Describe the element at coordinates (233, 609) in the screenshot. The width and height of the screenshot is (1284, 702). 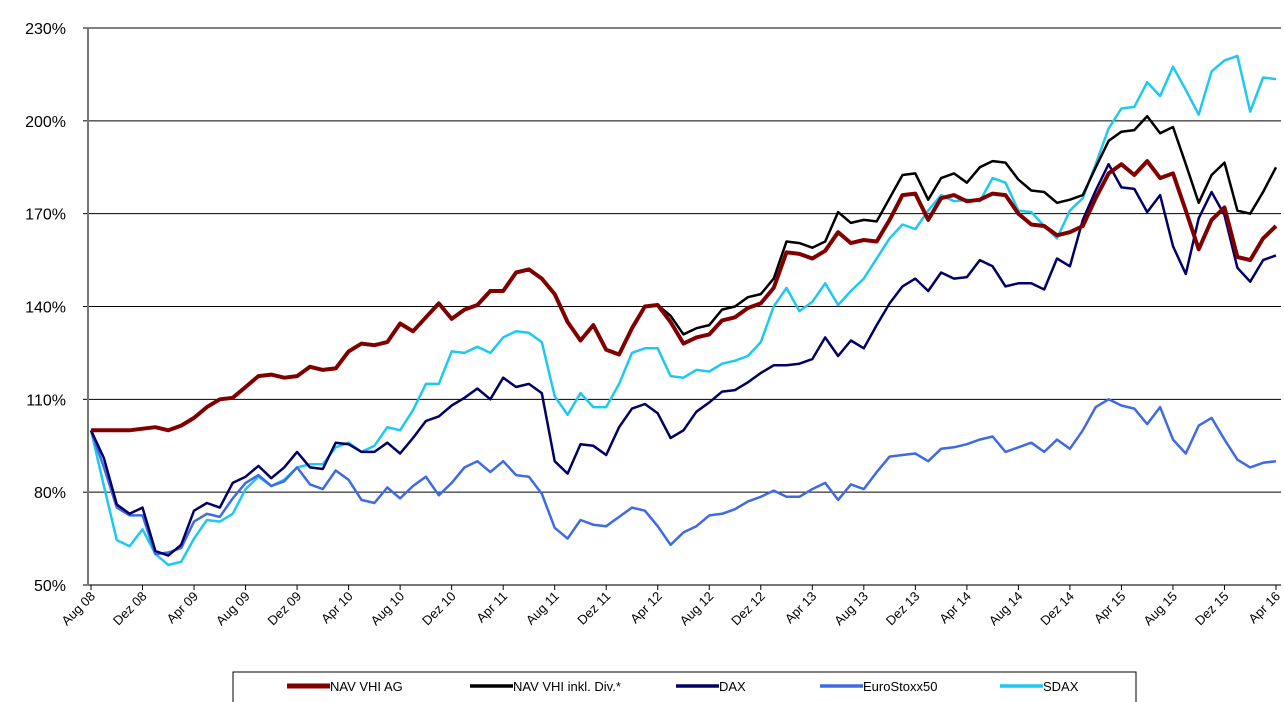
I see `x-tick-label: Aug 09` at that location.